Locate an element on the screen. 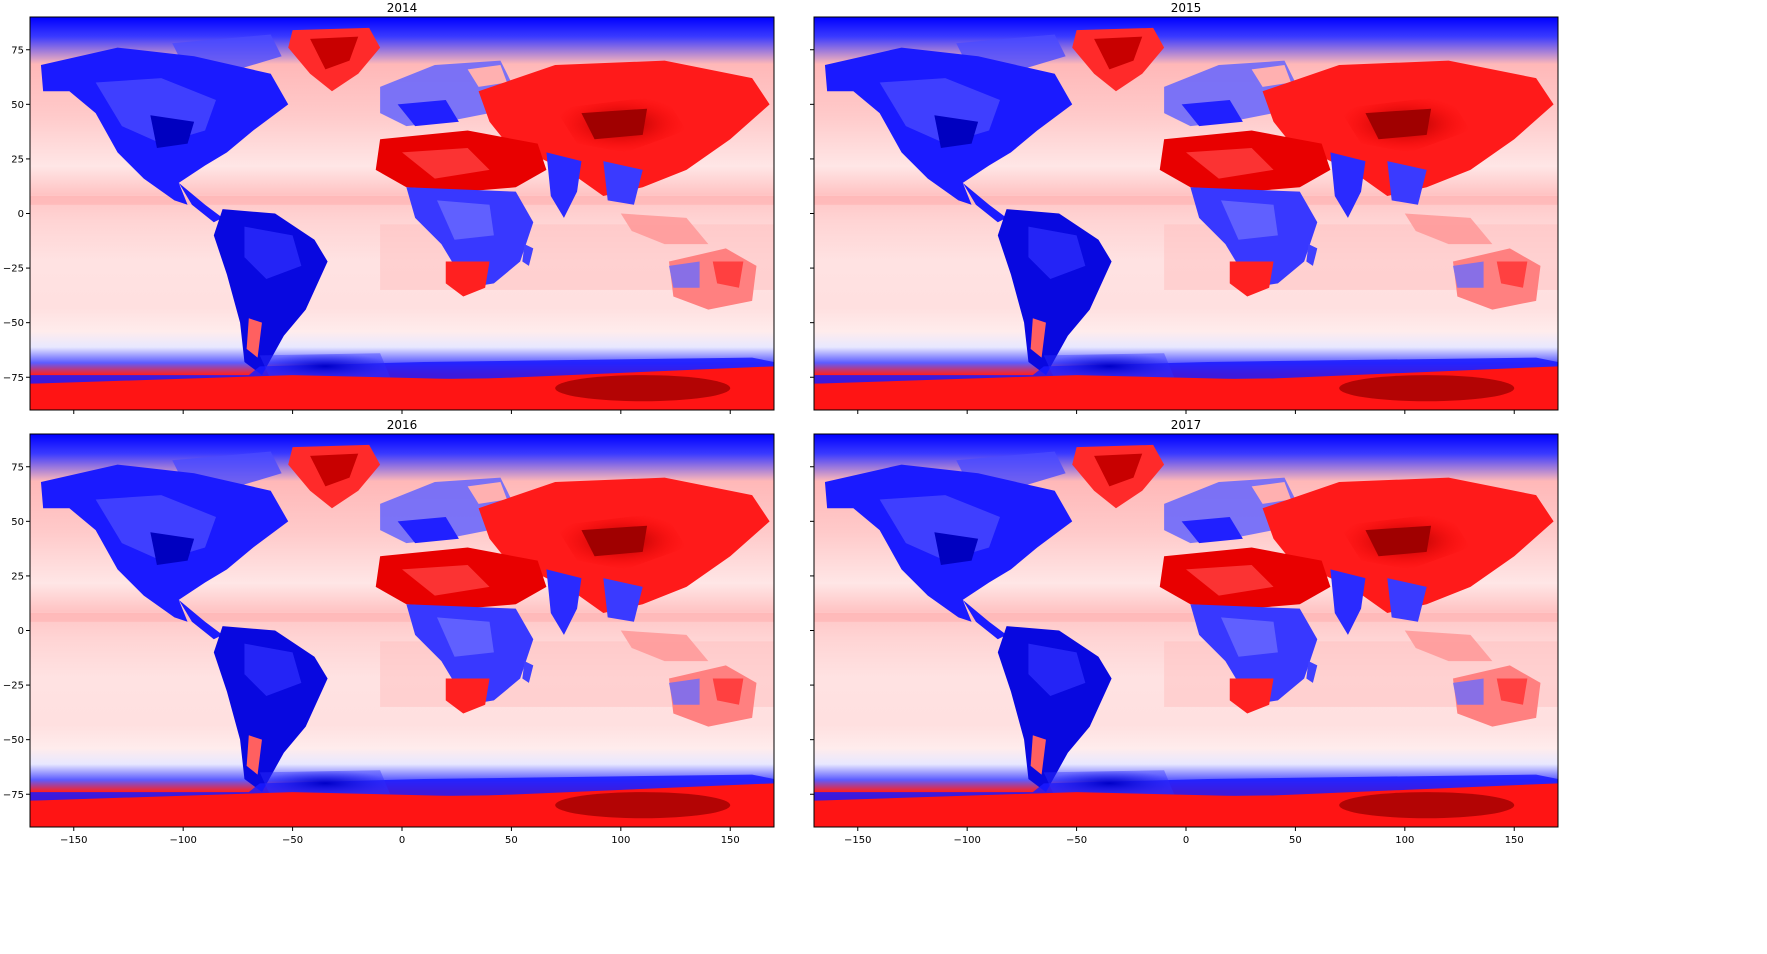 The width and height of the screenshot is (1767, 954). panel-title: 2014 is located at coordinates (402, 8).